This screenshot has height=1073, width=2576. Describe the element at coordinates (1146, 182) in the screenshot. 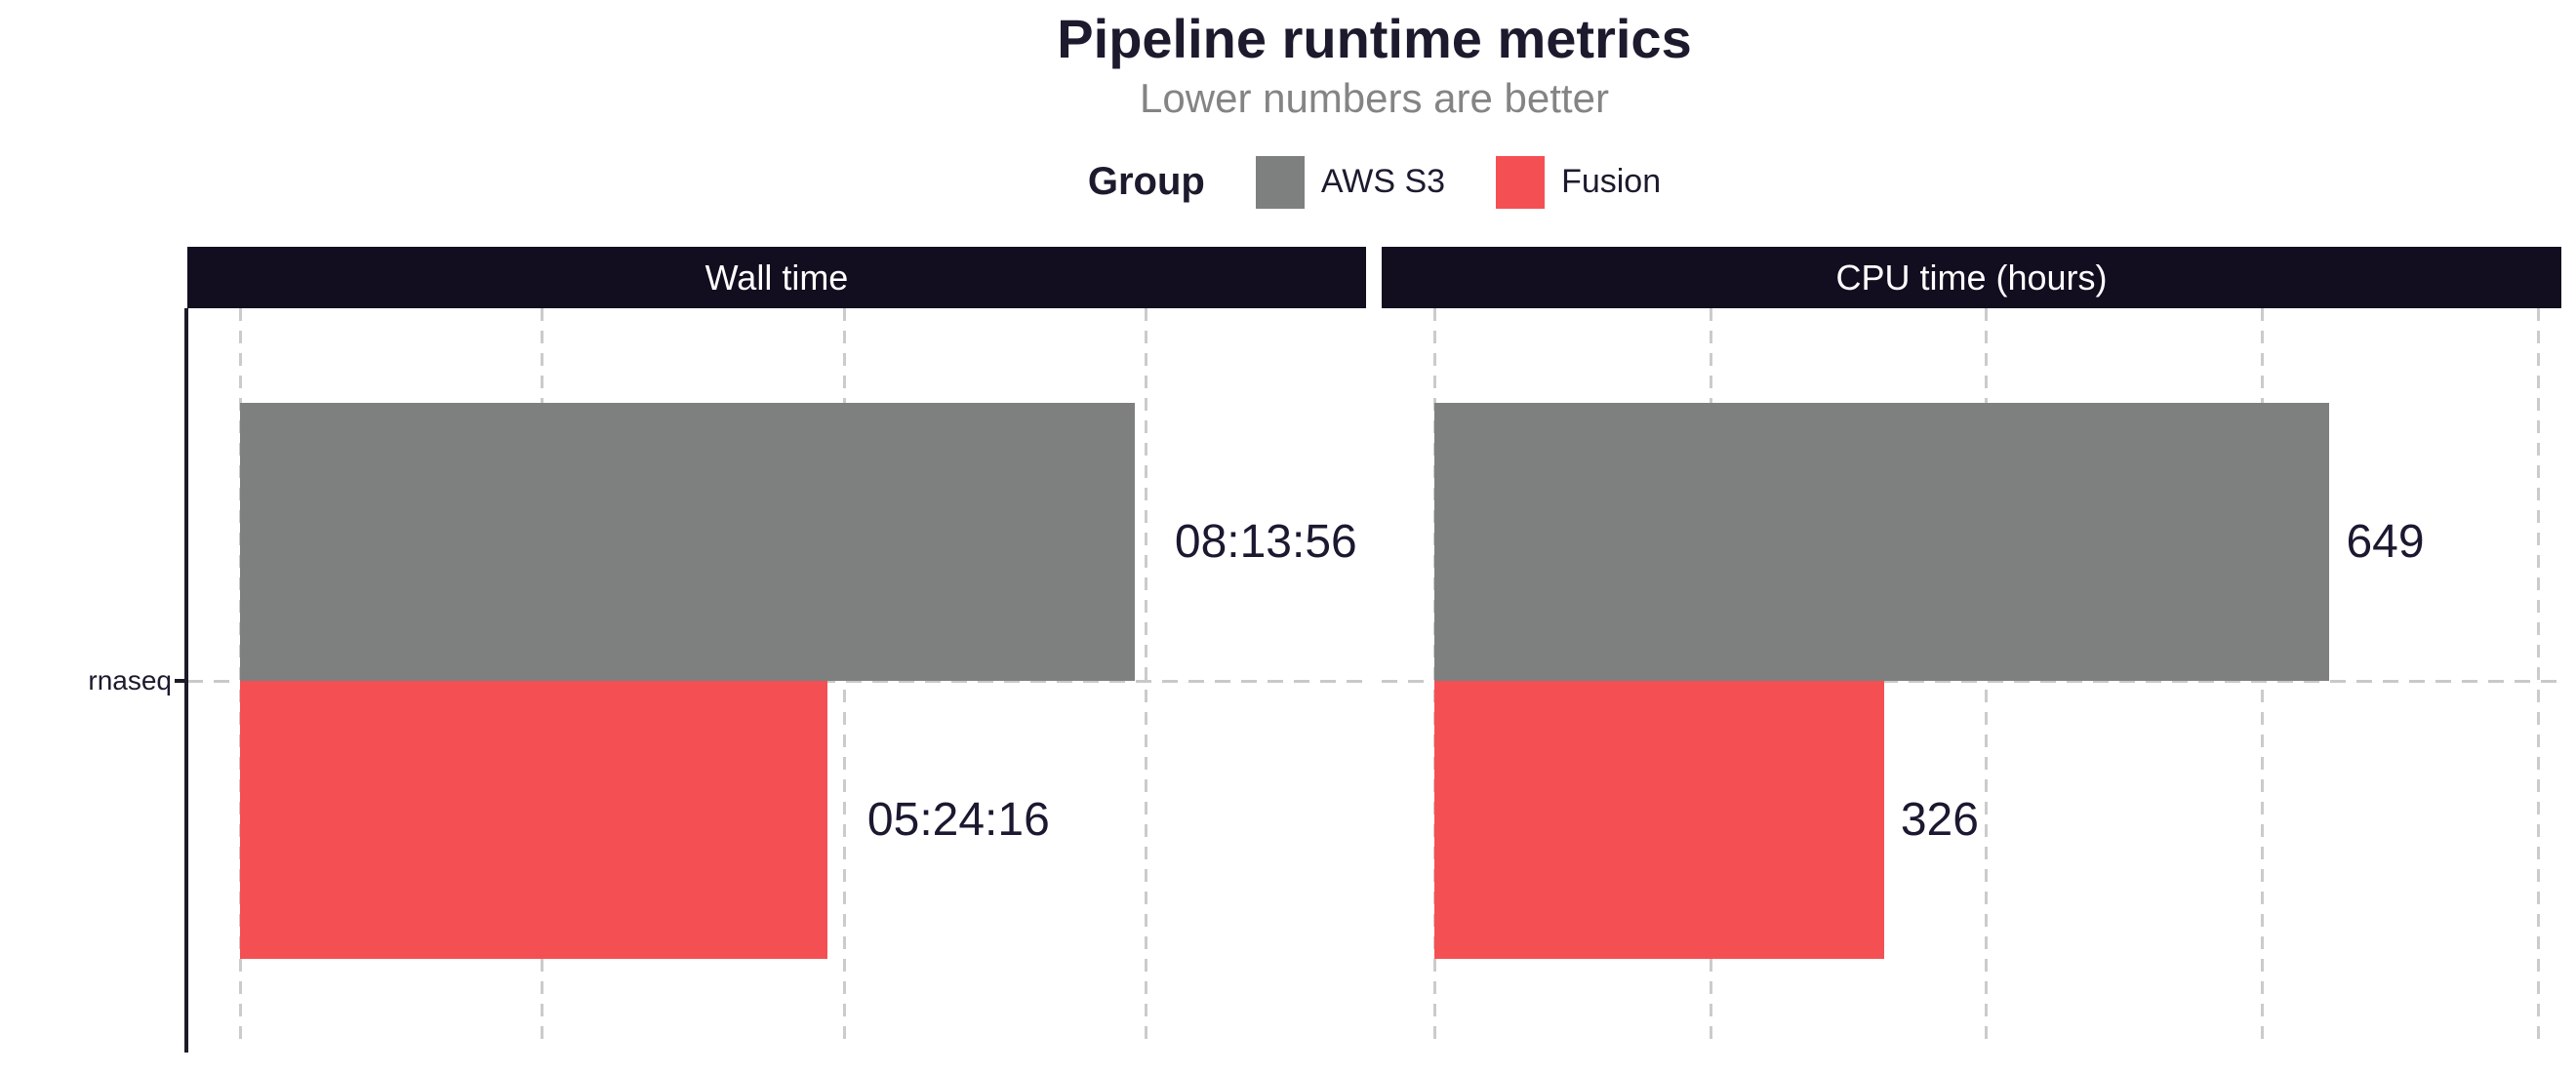

I see `legend-title: Group` at that location.